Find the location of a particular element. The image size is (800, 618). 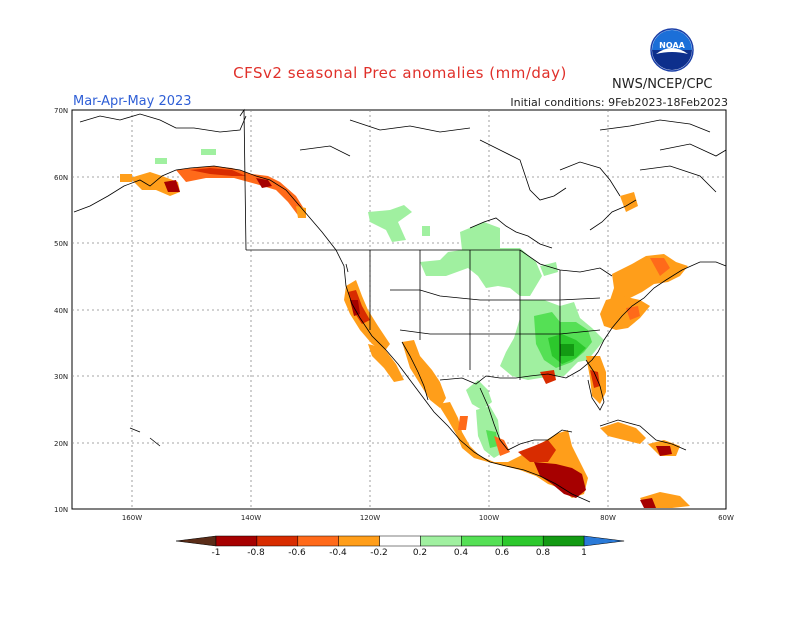

logo-text: NOAA is located at coordinates (672, 45).